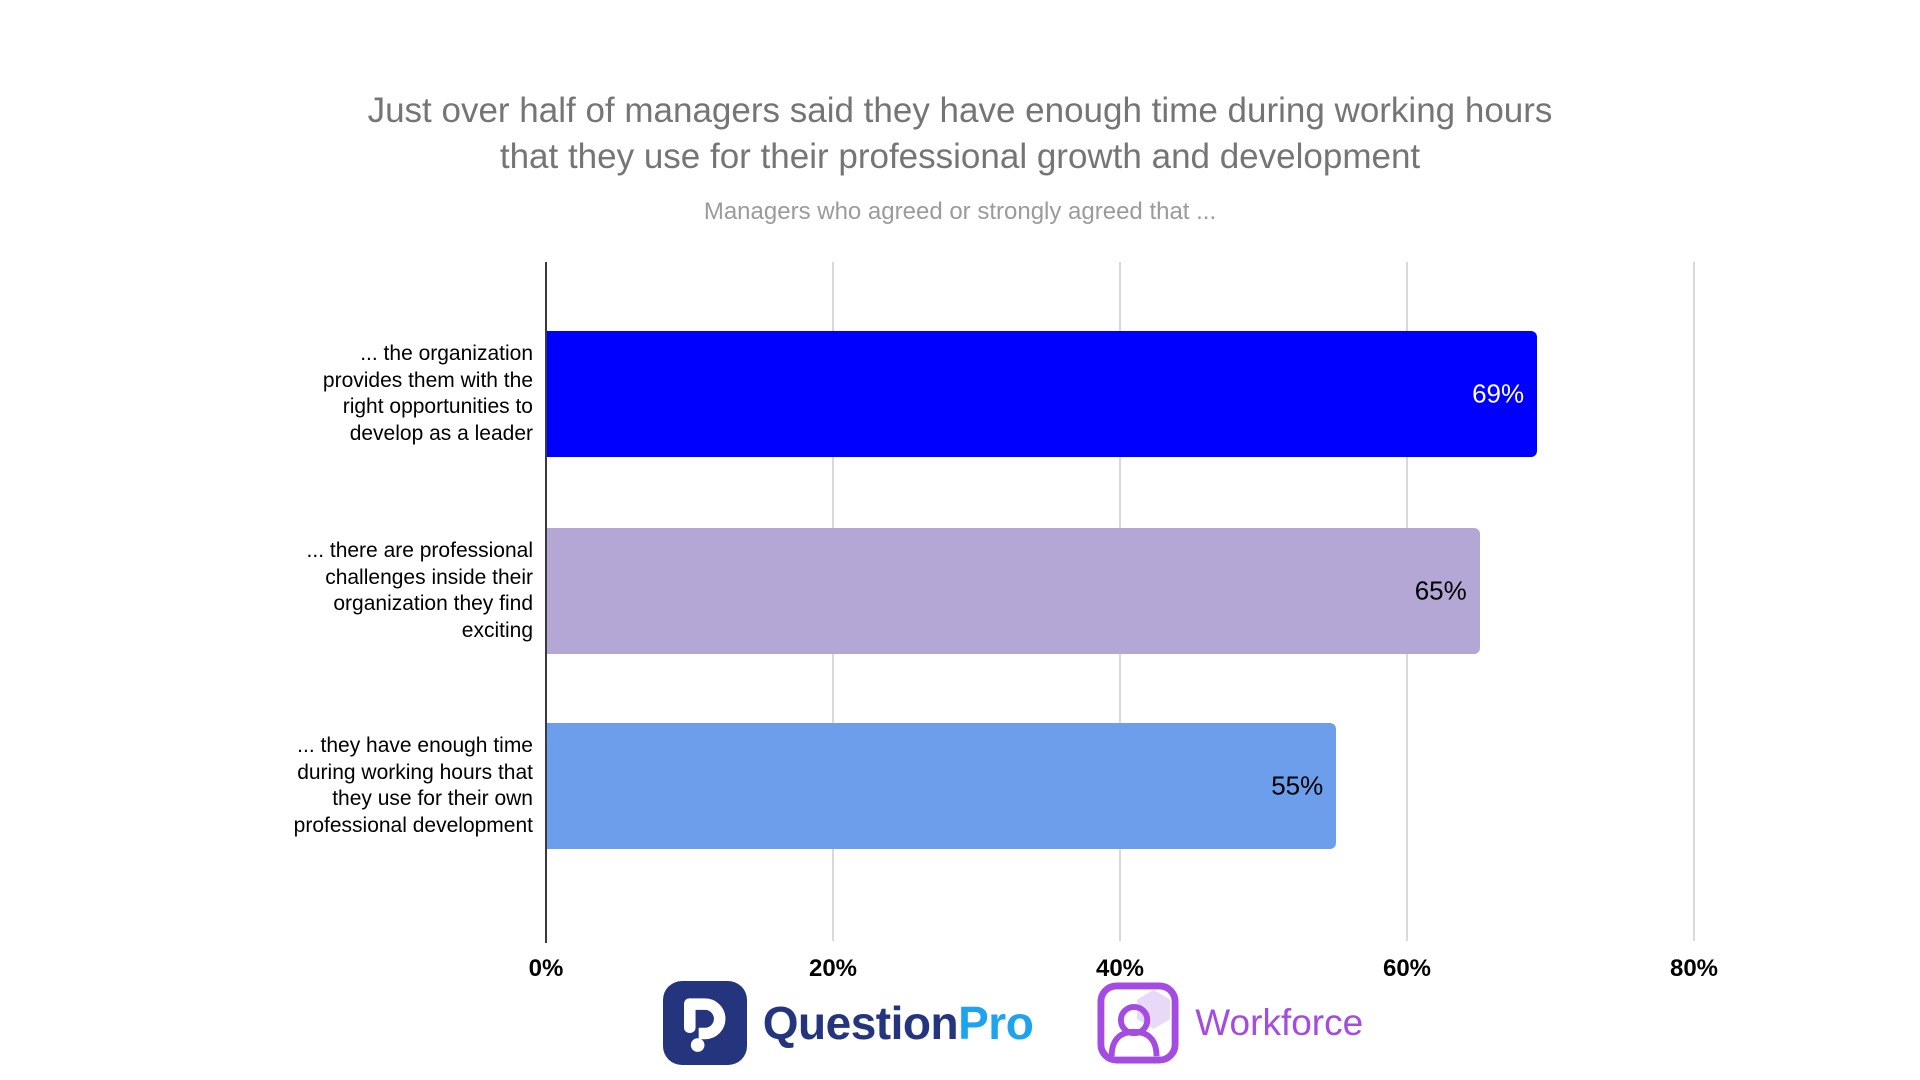 This screenshot has height=1080, width=1920. I want to click on questionpro-logo: QuestionPro, so click(848, 1022).